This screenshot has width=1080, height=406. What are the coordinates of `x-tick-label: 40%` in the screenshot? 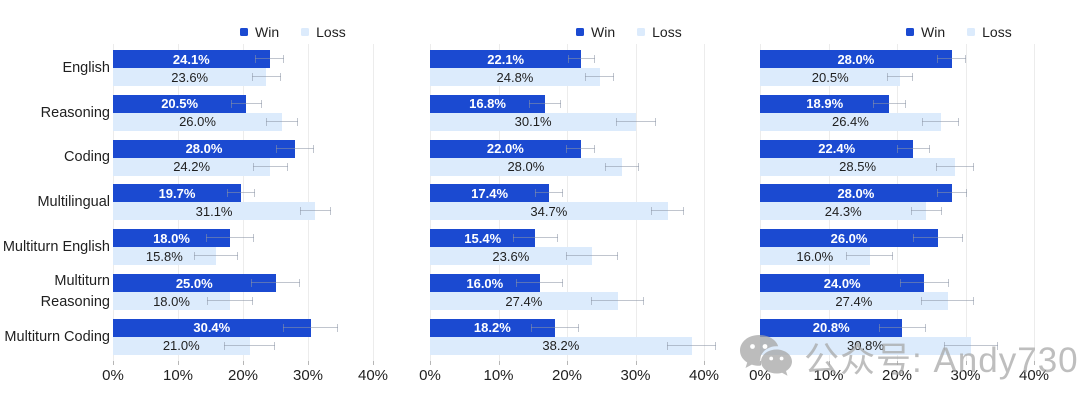 It's located at (704, 375).